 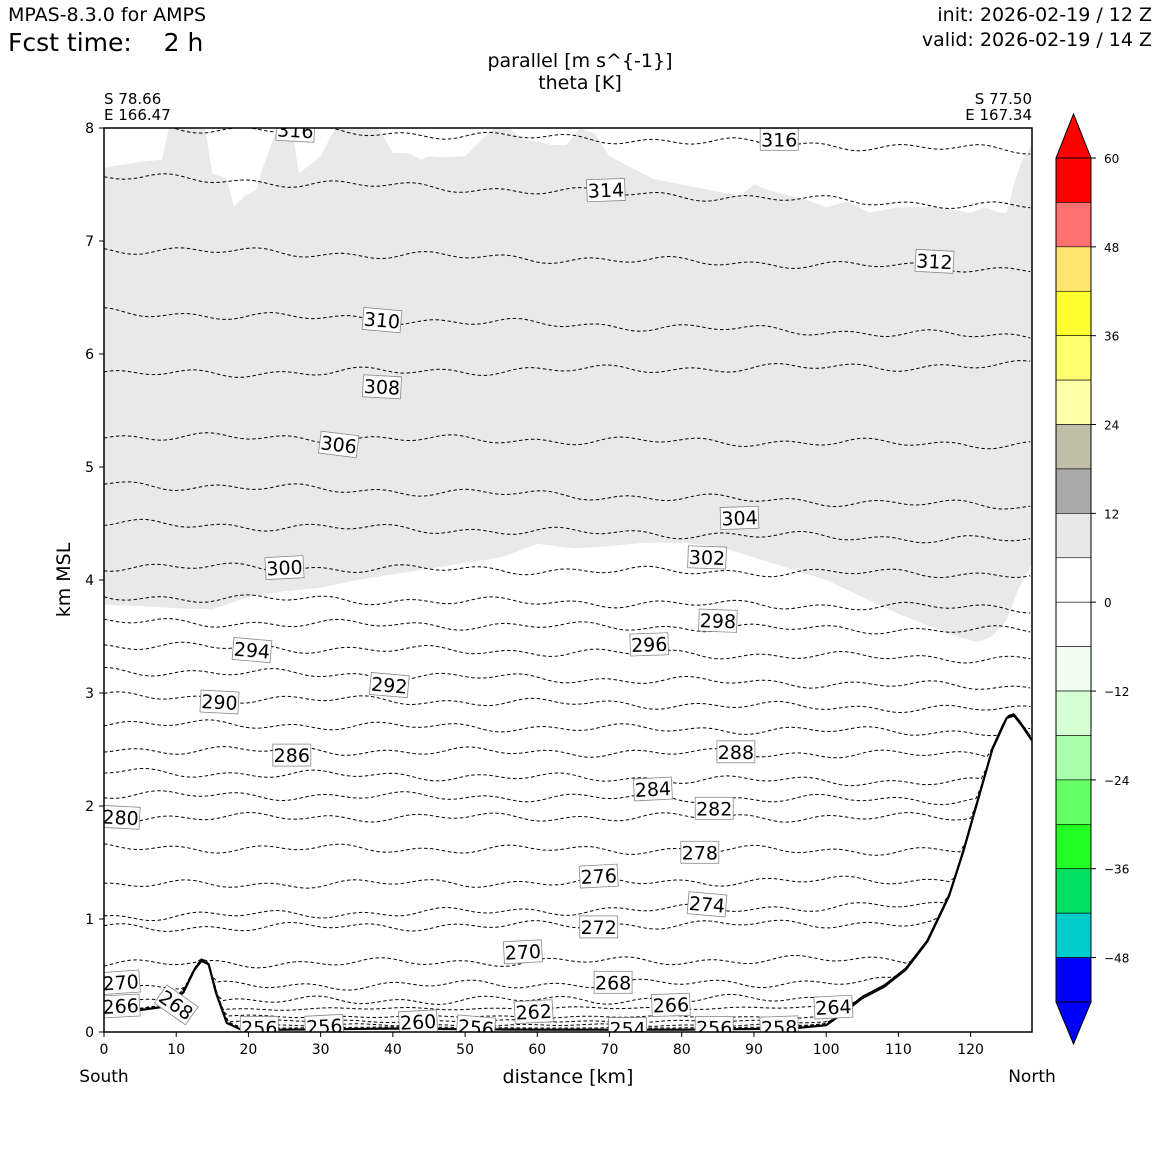 What do you see at coordinates (1092, 579) in the screenshot?
I see `colorbar: 60 48 36 24 12 0 −12 −24 −36 −48` at bounding box center [1092, 579].